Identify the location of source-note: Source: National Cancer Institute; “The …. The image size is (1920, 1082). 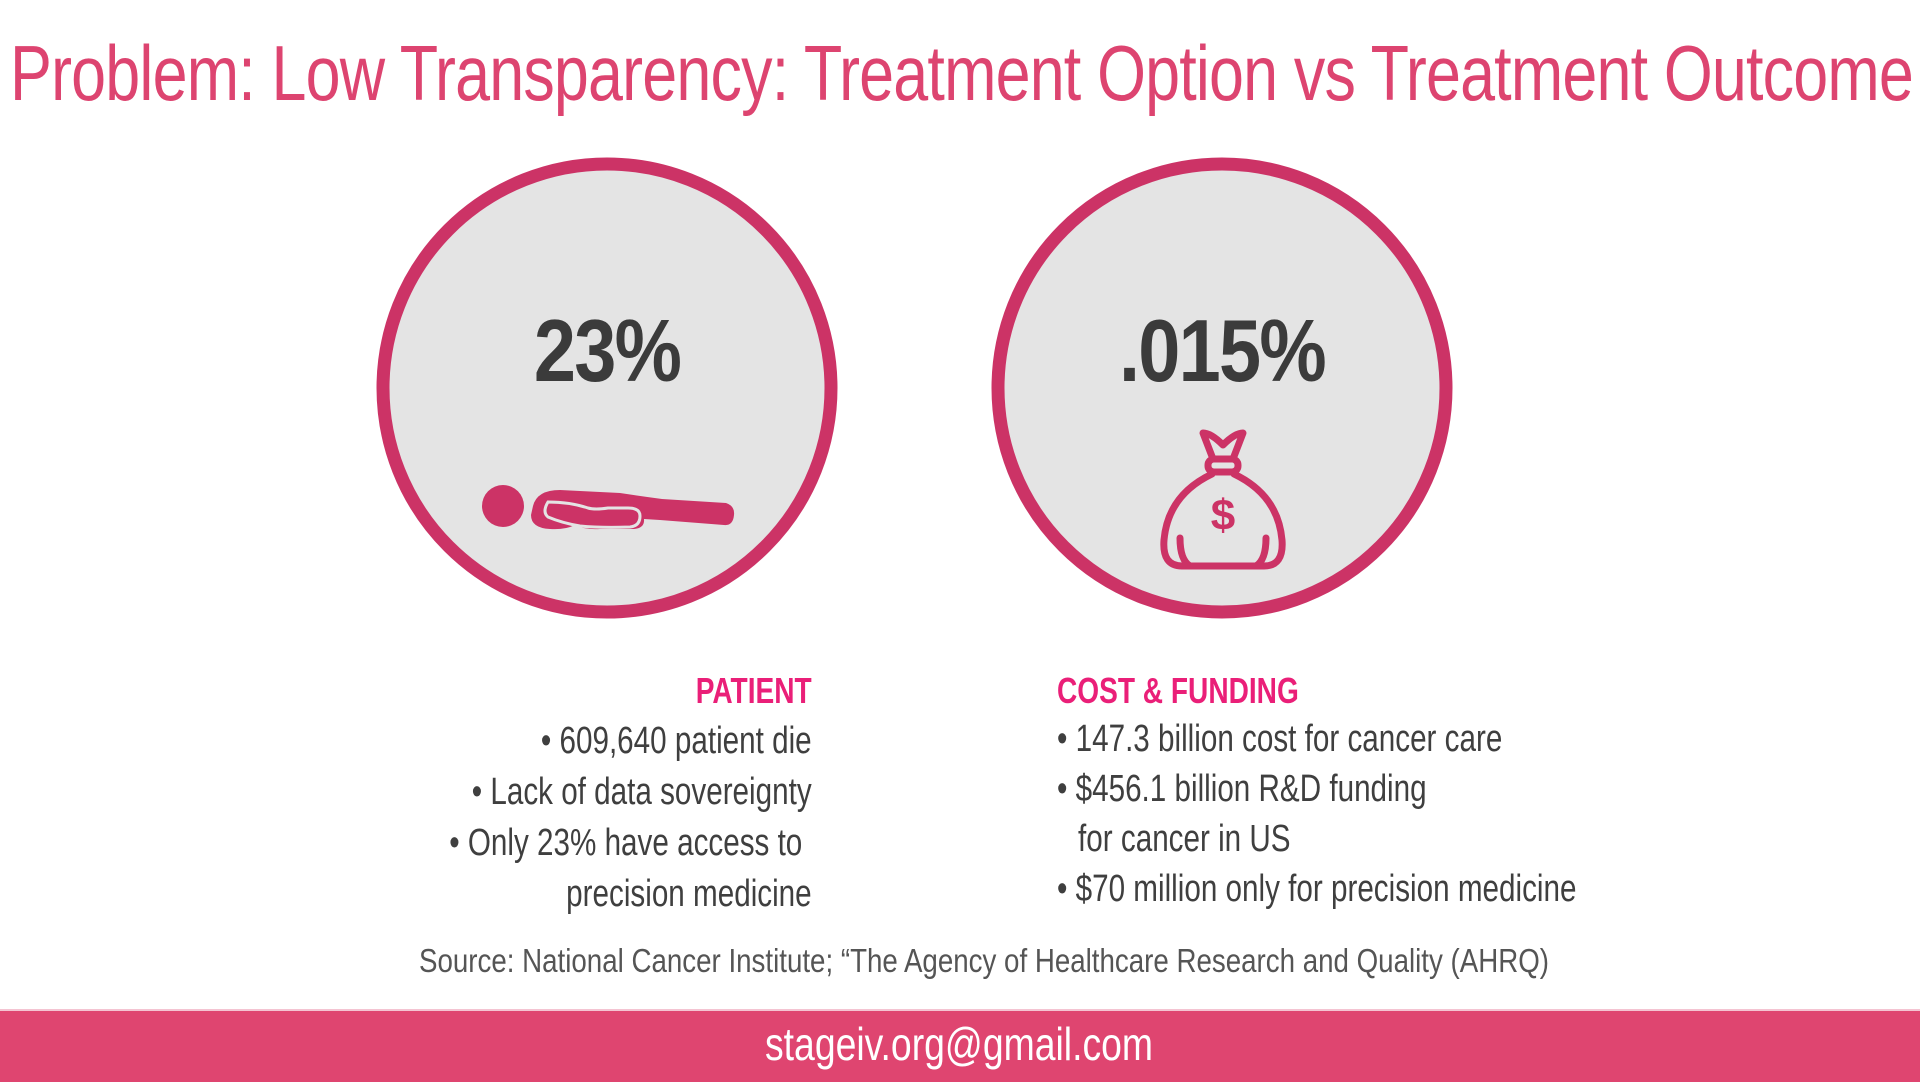
(984, 960).